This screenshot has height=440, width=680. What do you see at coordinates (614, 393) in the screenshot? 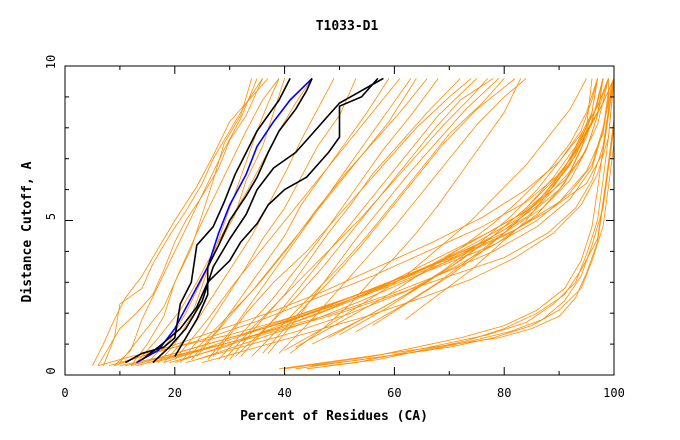
I see `x-tick-label-100: 100` at bounding box center [614, 393].